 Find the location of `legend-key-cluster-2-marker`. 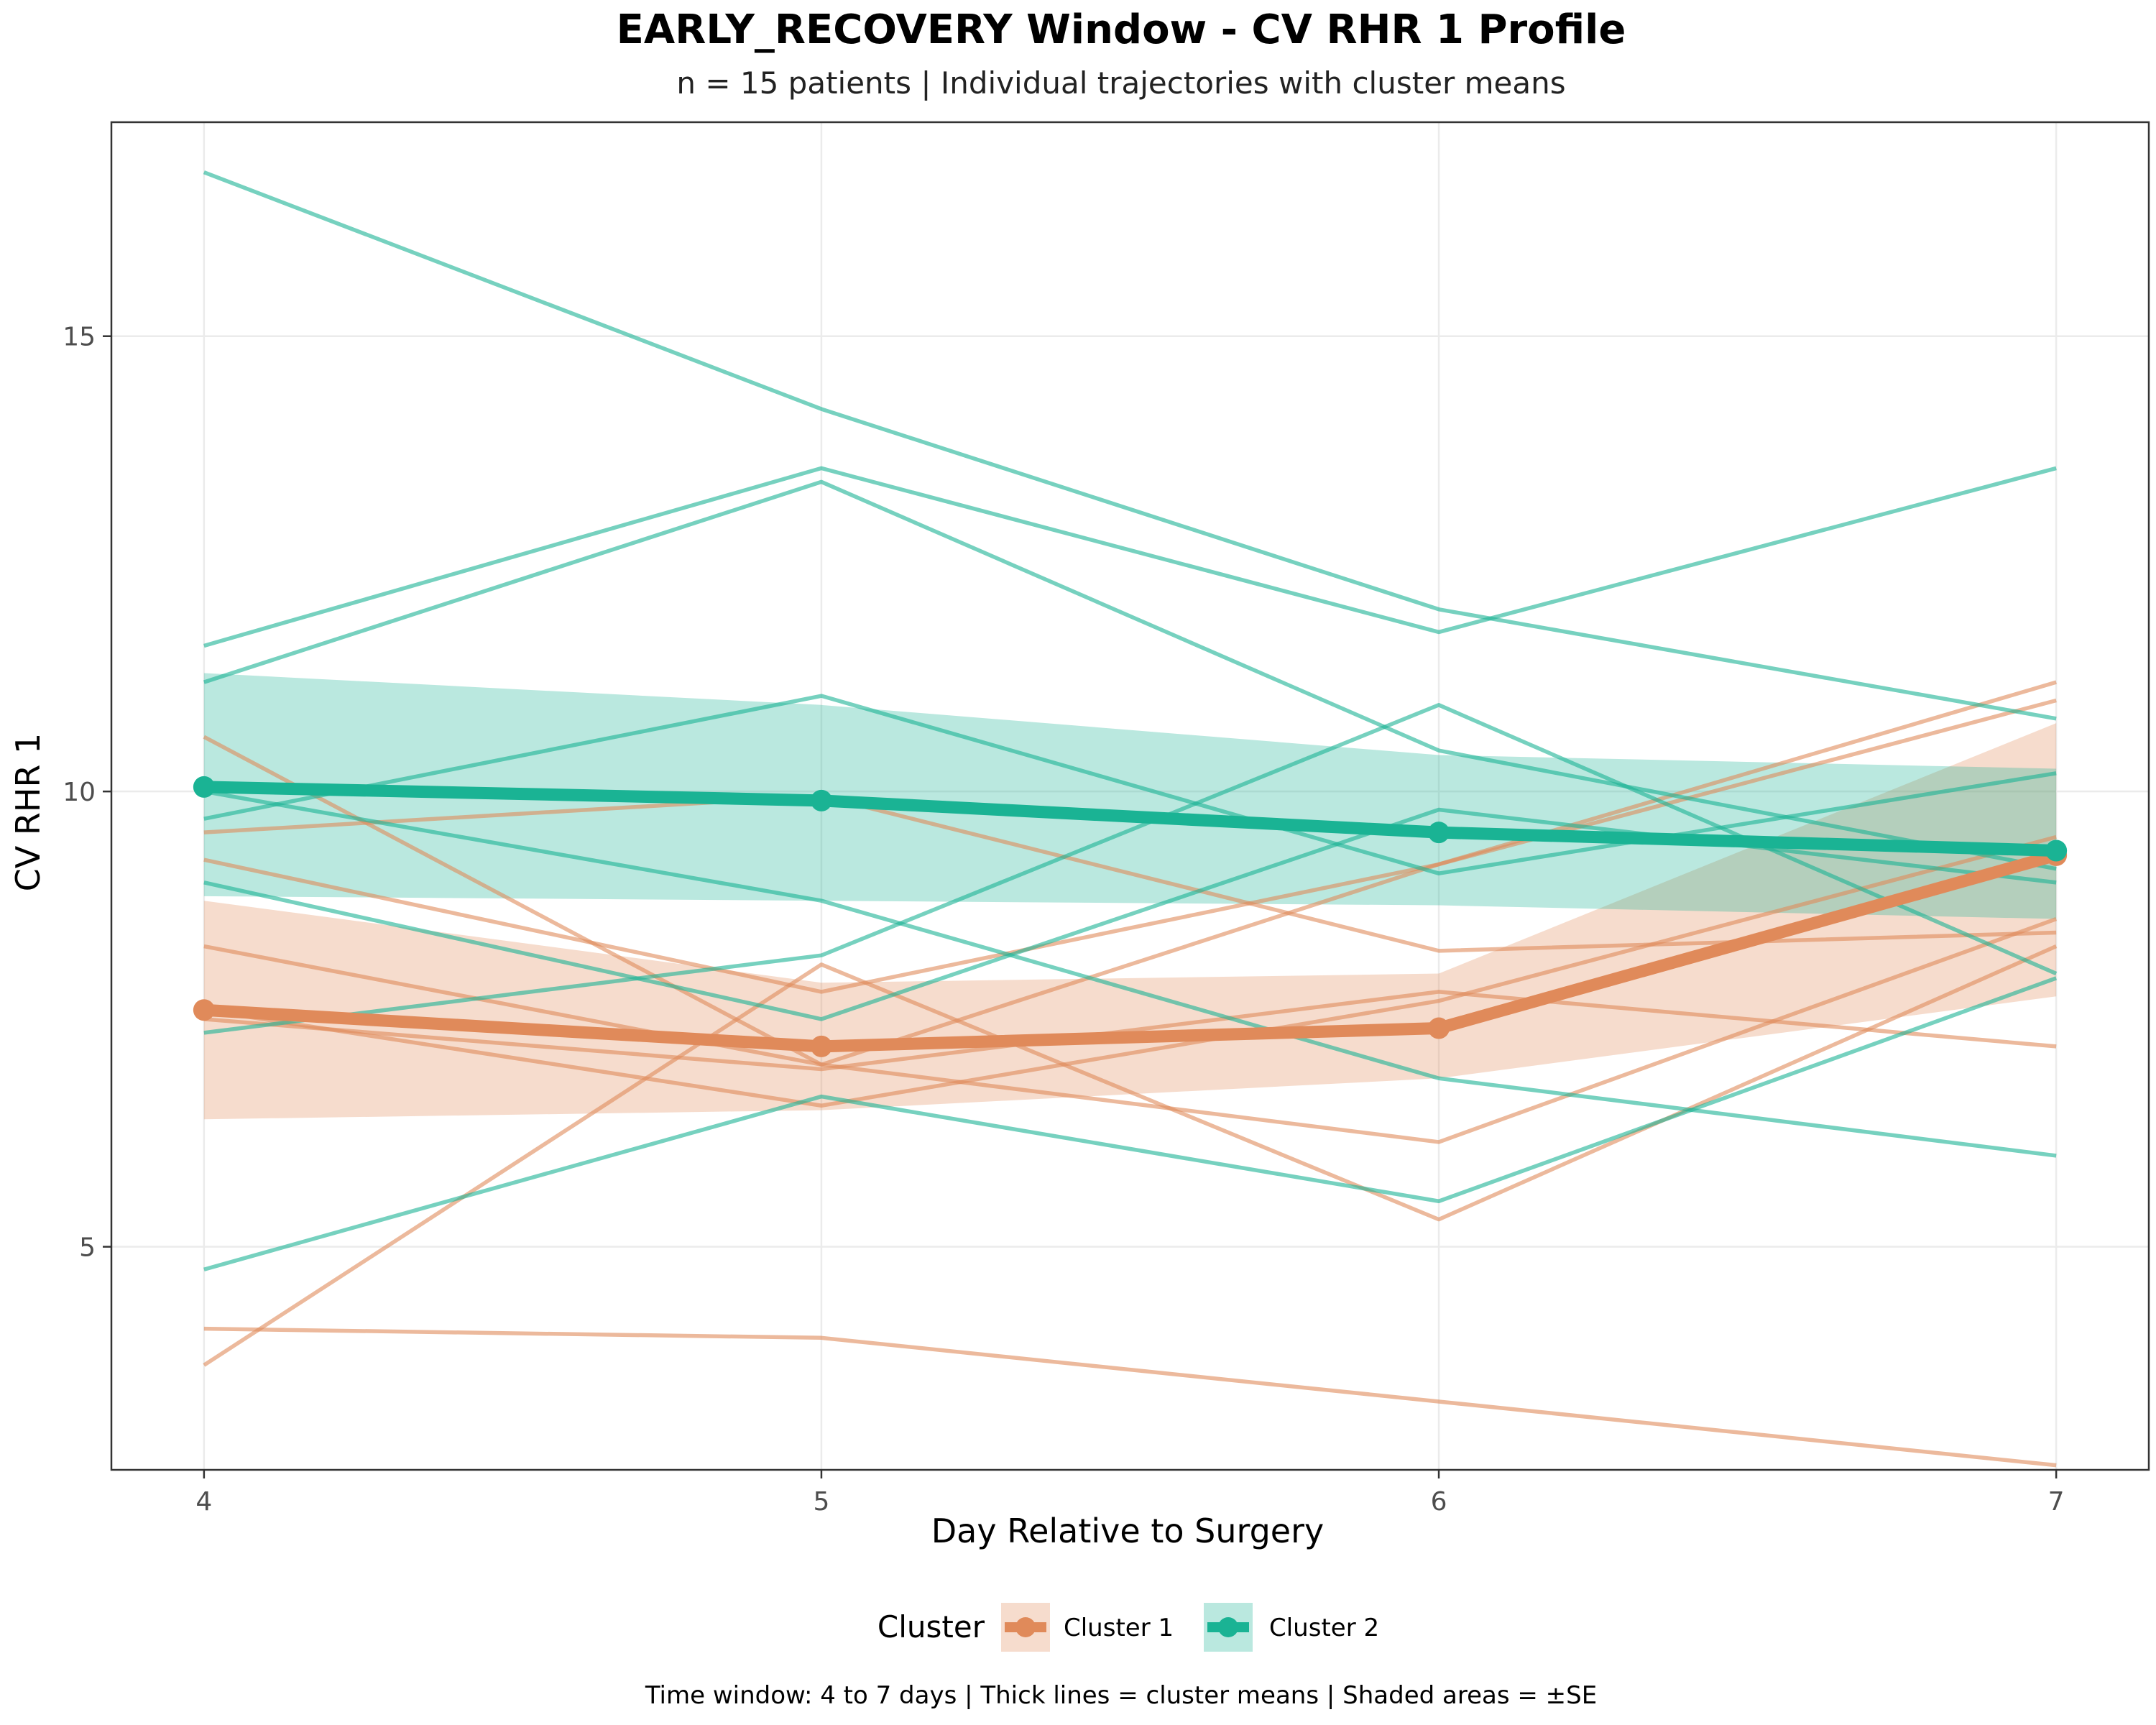

legend-key-cluster-2-marker is located at coordinates (1228, 1627).